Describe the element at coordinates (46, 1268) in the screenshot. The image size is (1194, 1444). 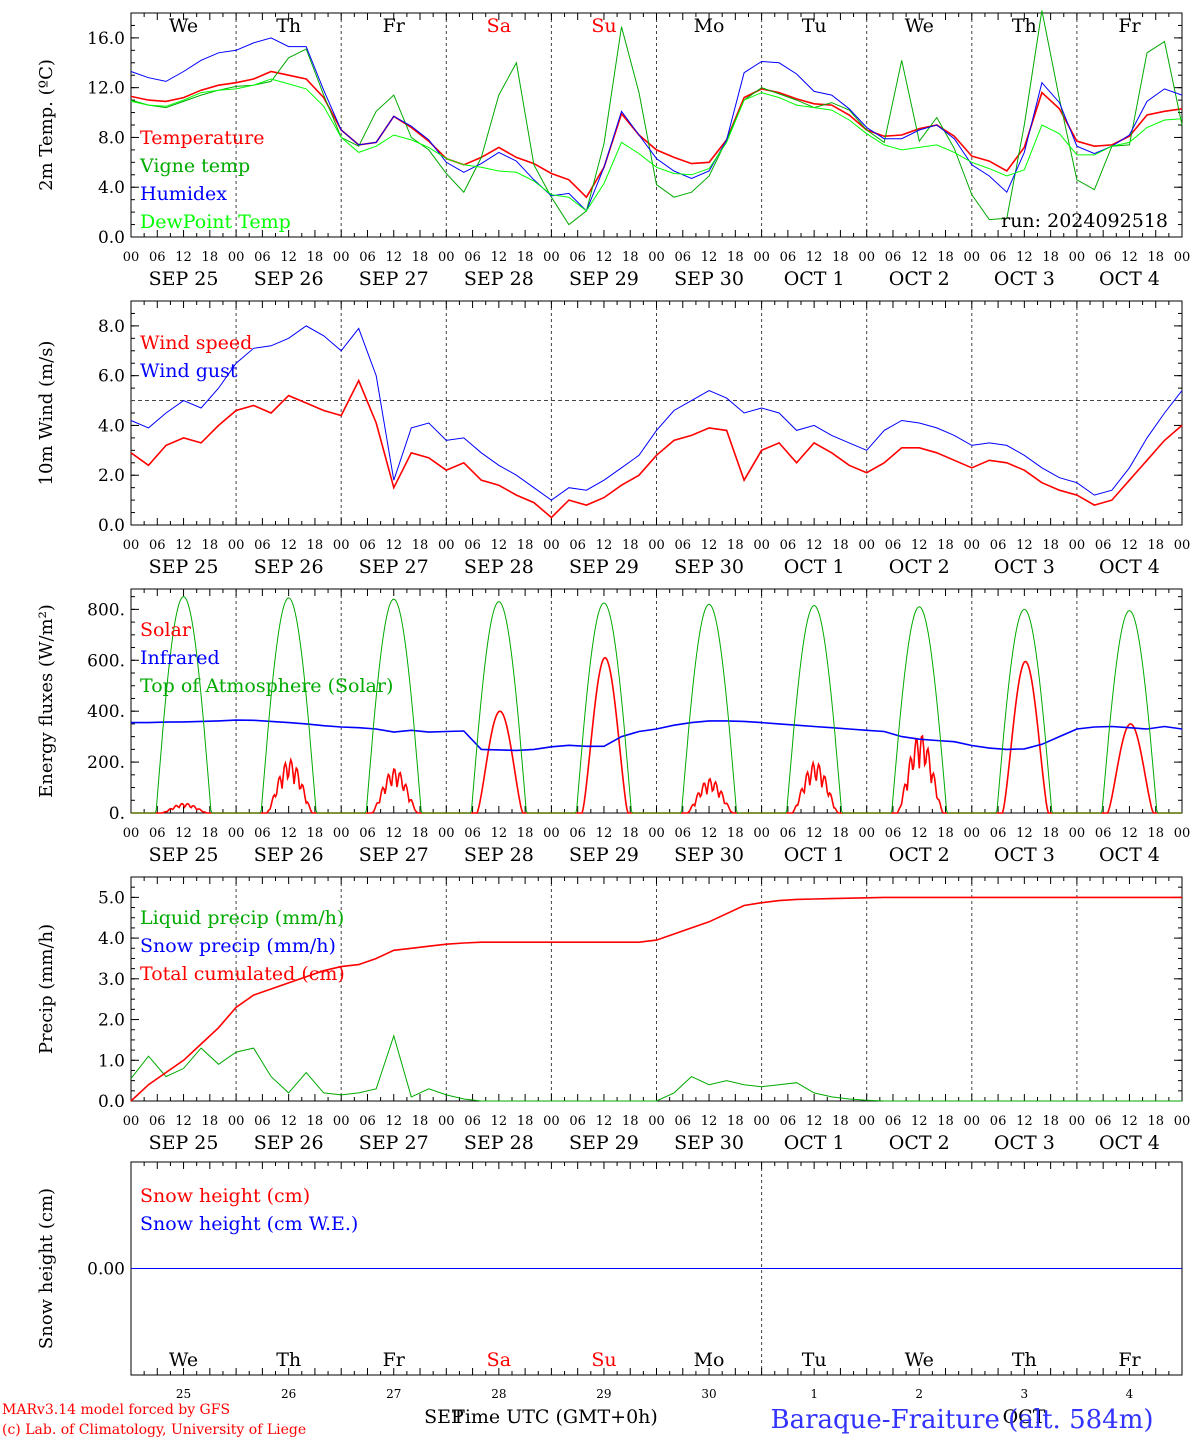
I see `y-axis-label: Snow height (cm)` at that location.